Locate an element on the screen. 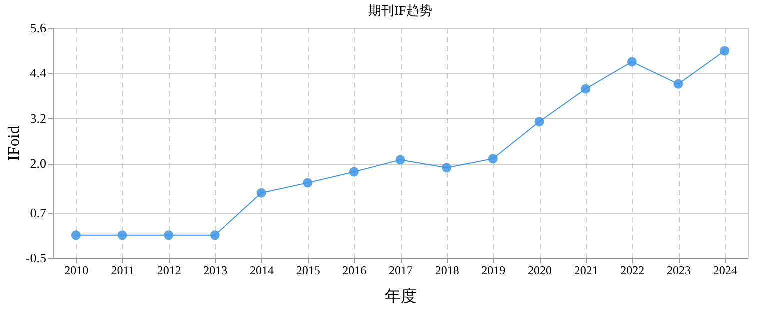  x-tick-label: 2023 is located at coordinates (679, 271).